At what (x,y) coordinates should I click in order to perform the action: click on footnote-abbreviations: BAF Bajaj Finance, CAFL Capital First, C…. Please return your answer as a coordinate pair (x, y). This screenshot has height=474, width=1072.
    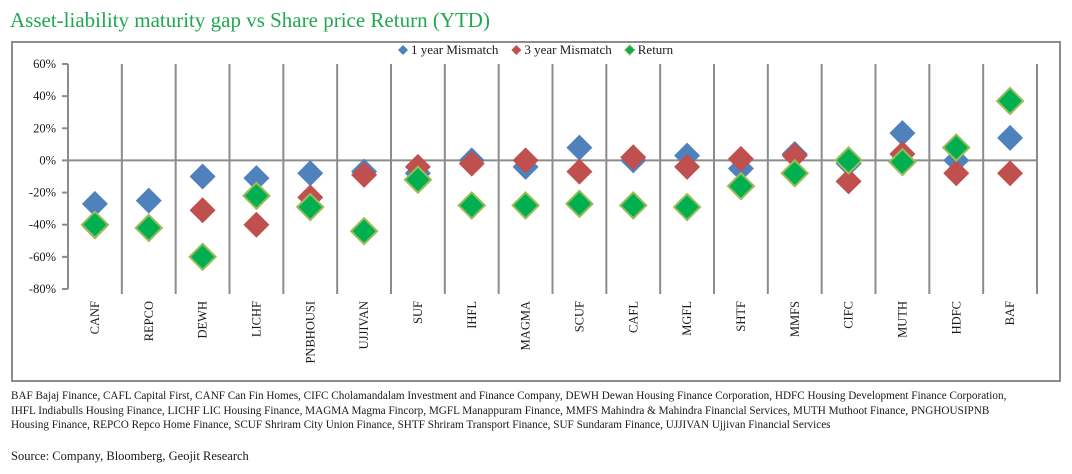
    Looking at the image, I should click on (509, 410).